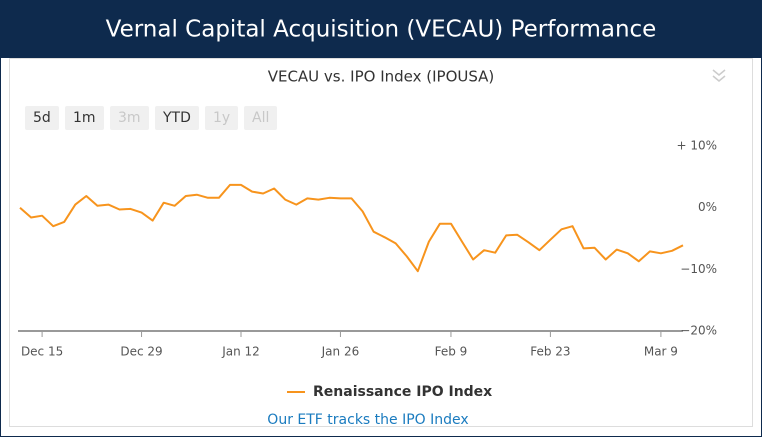  What do you see at coordinates (367, 420) in the screenshot?
I see `footer-link: Our ETF tracks the IPO Index` at bounding box center [367, 420].